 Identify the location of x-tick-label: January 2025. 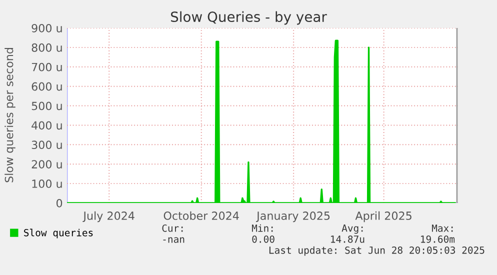
(293, 217).